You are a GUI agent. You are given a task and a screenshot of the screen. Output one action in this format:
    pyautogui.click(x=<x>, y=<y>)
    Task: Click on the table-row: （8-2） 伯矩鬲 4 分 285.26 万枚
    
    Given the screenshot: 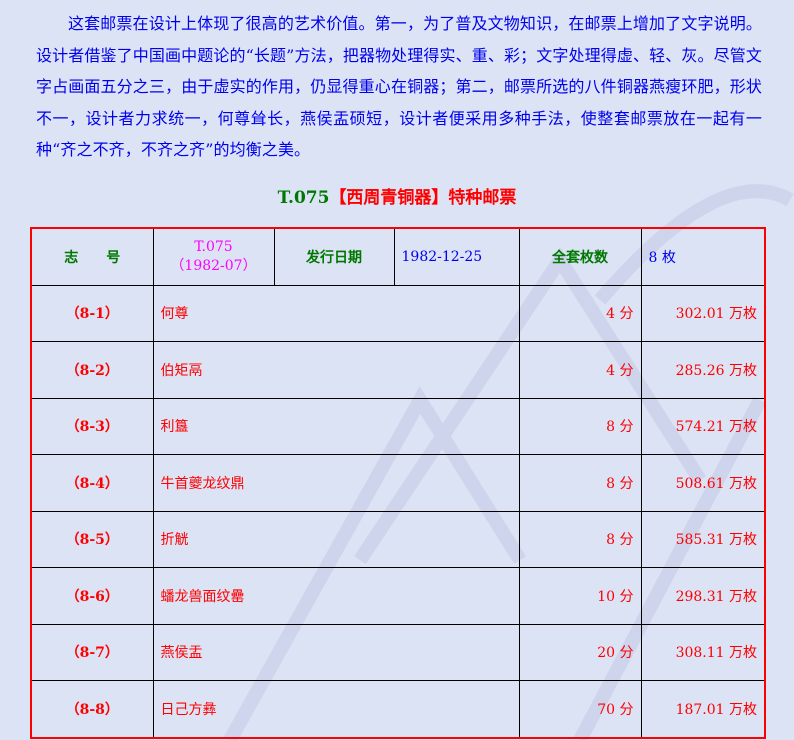 What is the action you would take?
    pyautogui.click(x=398, y=370)
    